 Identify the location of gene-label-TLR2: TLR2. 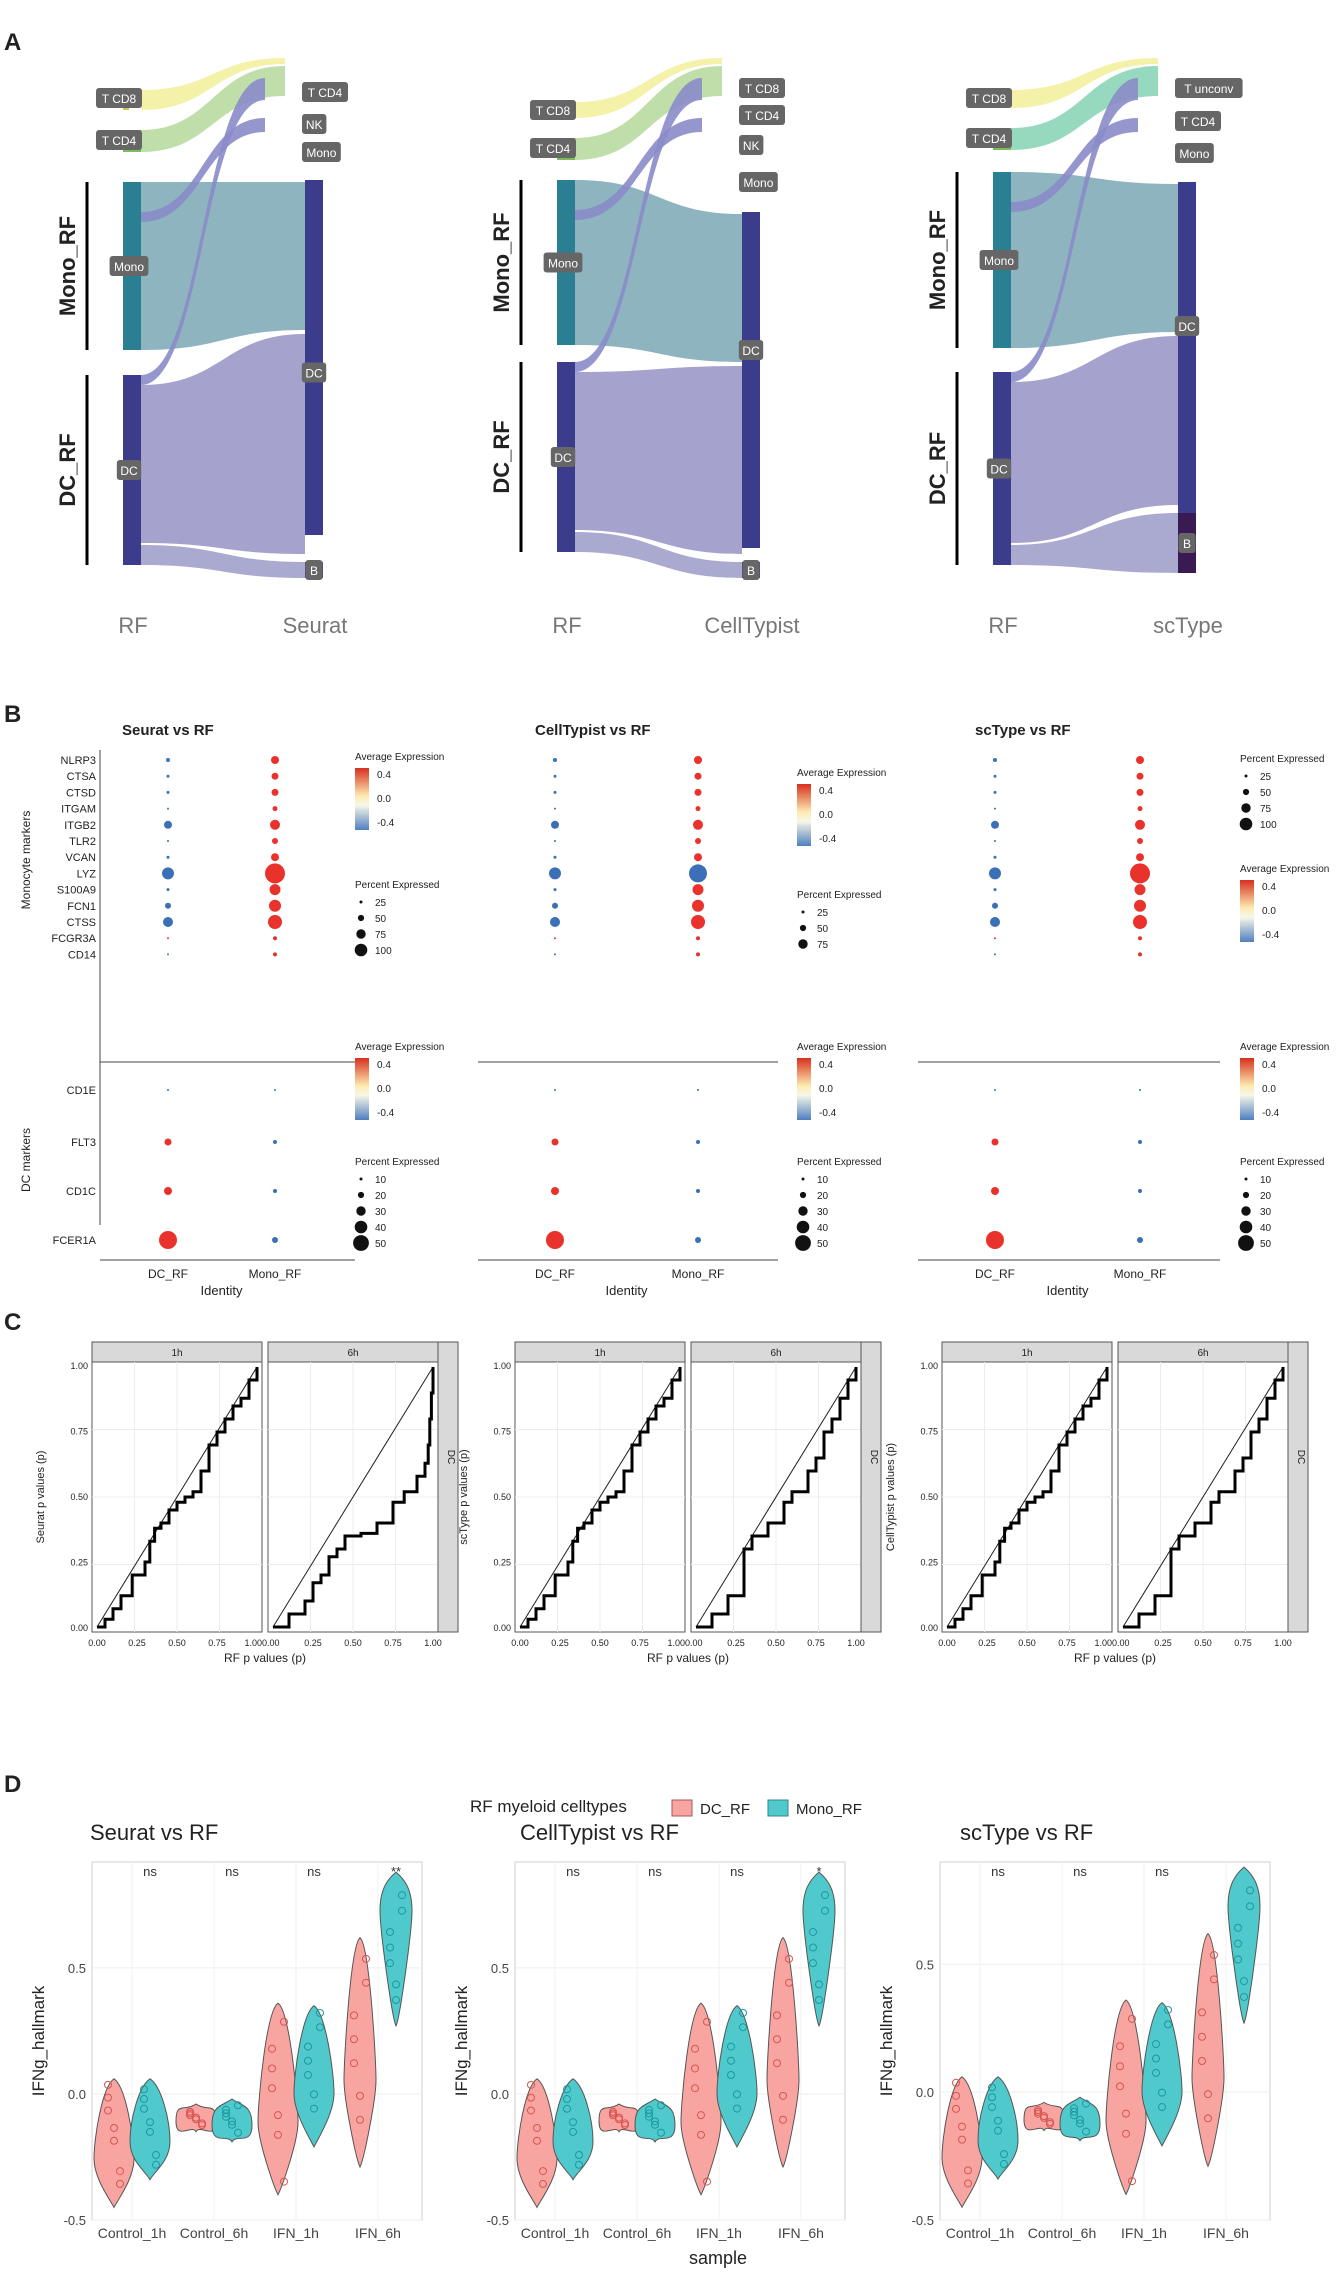
(82, 842).